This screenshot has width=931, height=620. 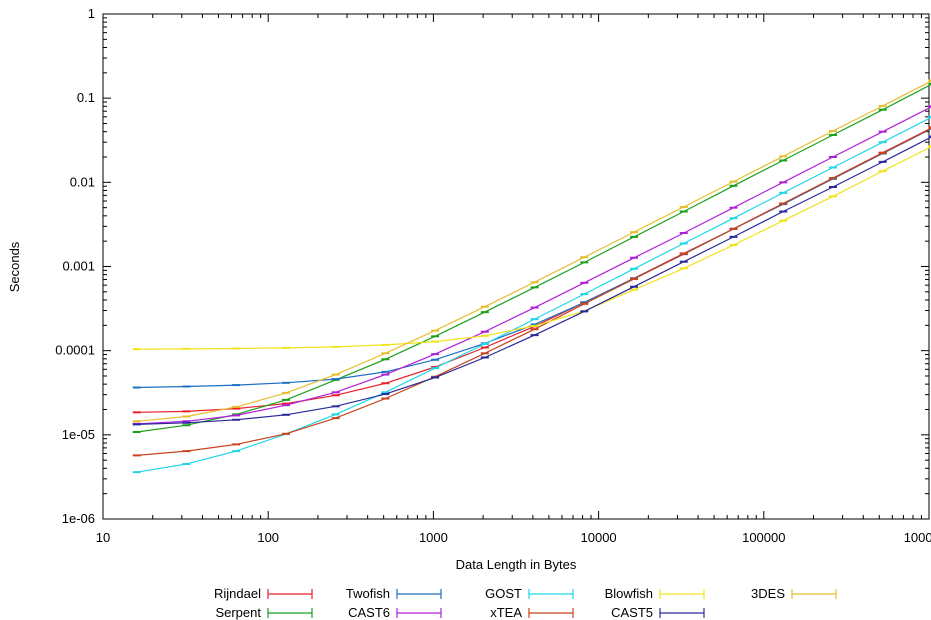 What do you see at coordinates (516, 564) in the screenshot?
I see `x-axis-title: Data Length in Bytes` at bounding box center [516, 564].